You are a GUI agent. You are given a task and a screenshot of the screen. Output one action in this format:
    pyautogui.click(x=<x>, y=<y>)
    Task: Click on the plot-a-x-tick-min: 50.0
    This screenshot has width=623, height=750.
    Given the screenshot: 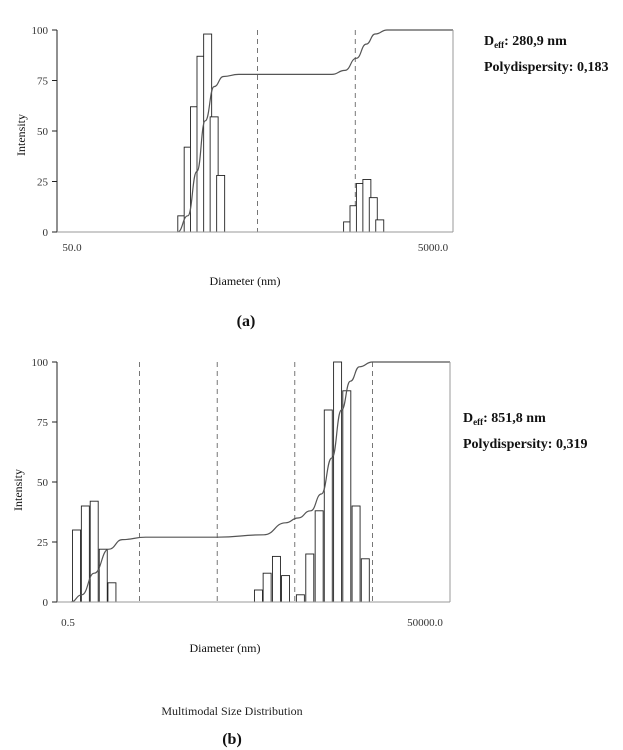 What is the action you would take?
    pyautogui.click(x=72, y=248)
    